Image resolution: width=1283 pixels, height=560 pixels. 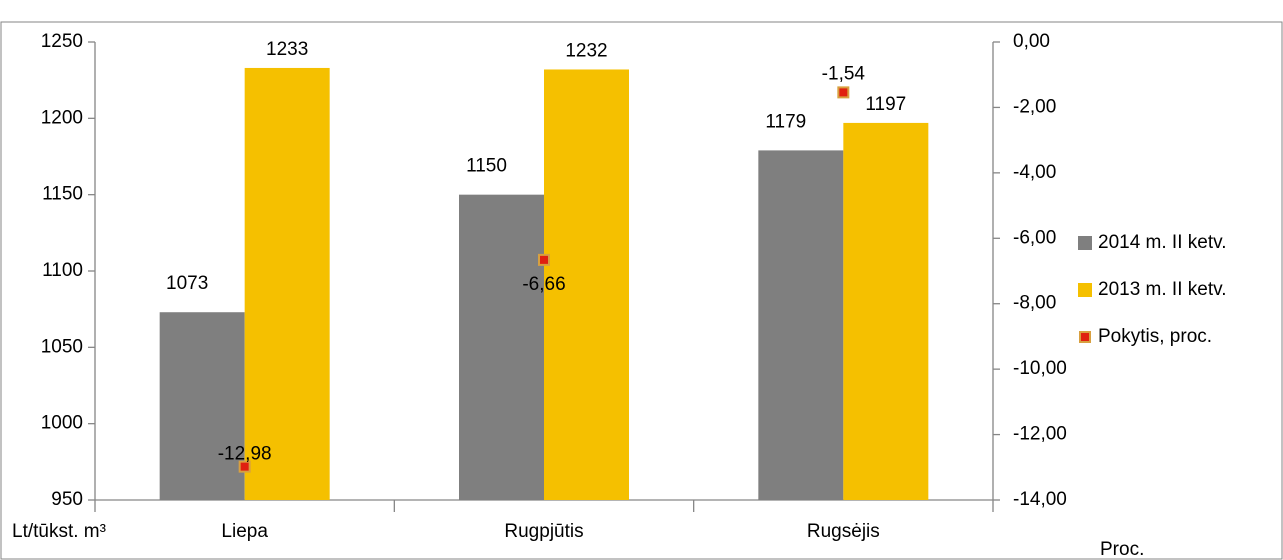 I want to click on y2-tick-label: -8,00, so click(x=1034, y=303).